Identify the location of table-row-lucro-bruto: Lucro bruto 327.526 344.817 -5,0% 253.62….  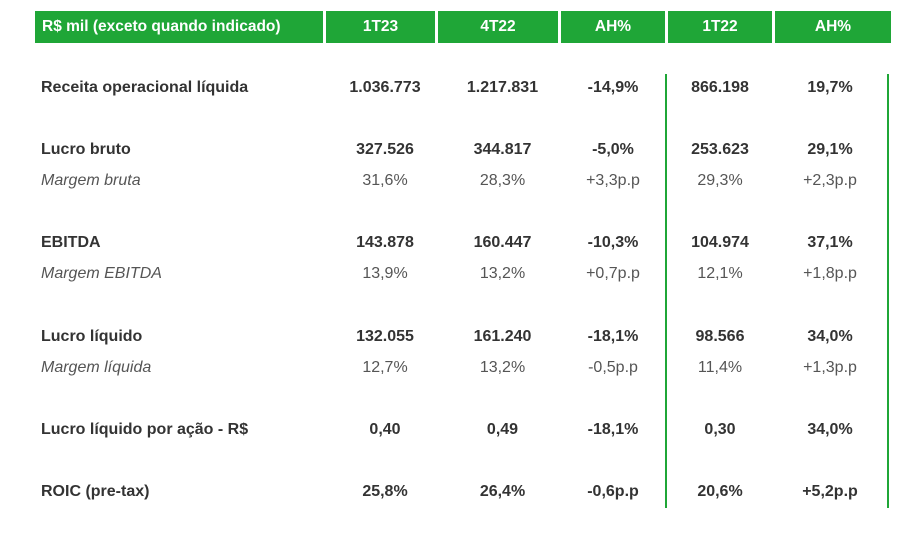
(455, 150).